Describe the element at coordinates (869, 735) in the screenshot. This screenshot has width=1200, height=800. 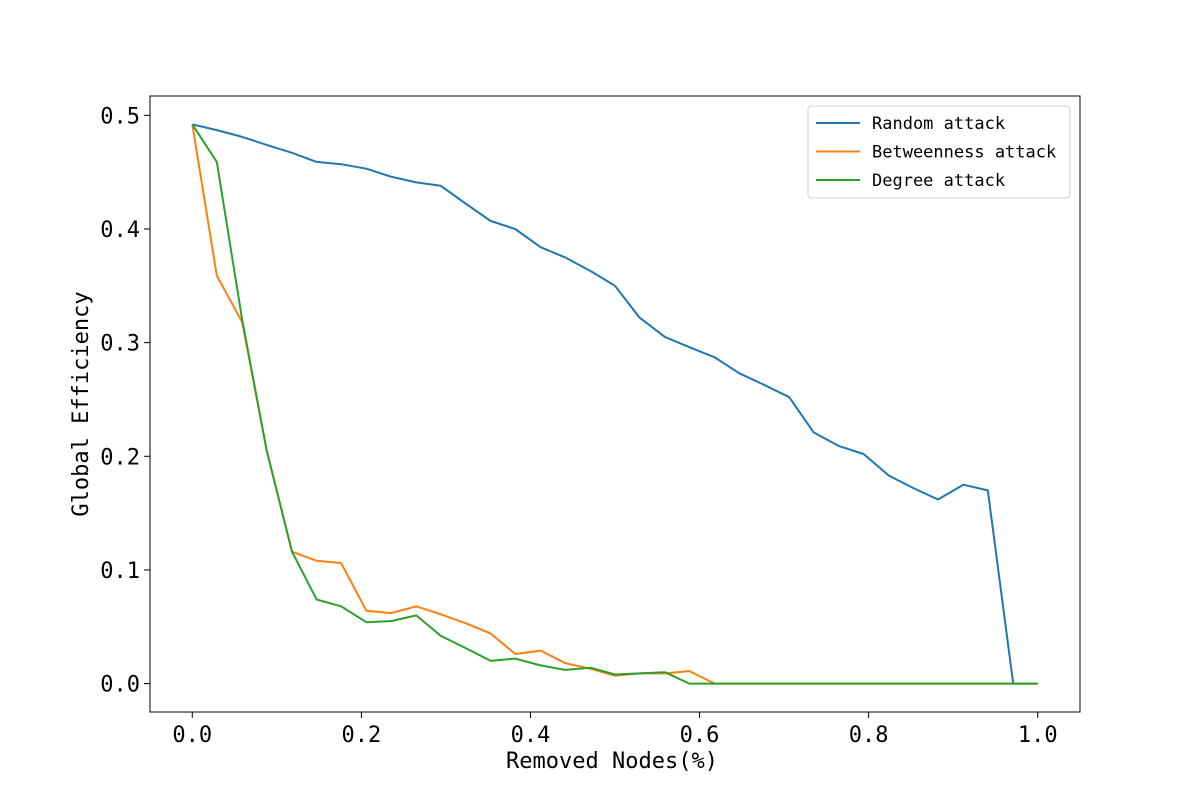
I see `x-tick-label: 0.8` at that location.